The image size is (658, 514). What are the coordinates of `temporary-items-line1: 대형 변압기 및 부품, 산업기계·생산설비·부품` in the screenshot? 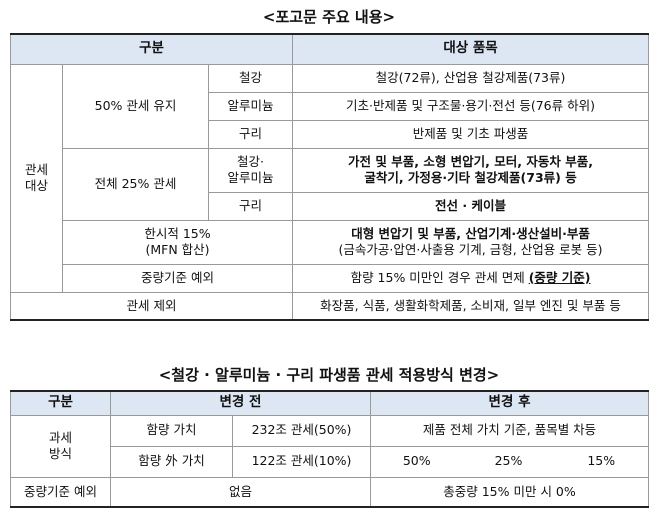 It's located at (470, 233).